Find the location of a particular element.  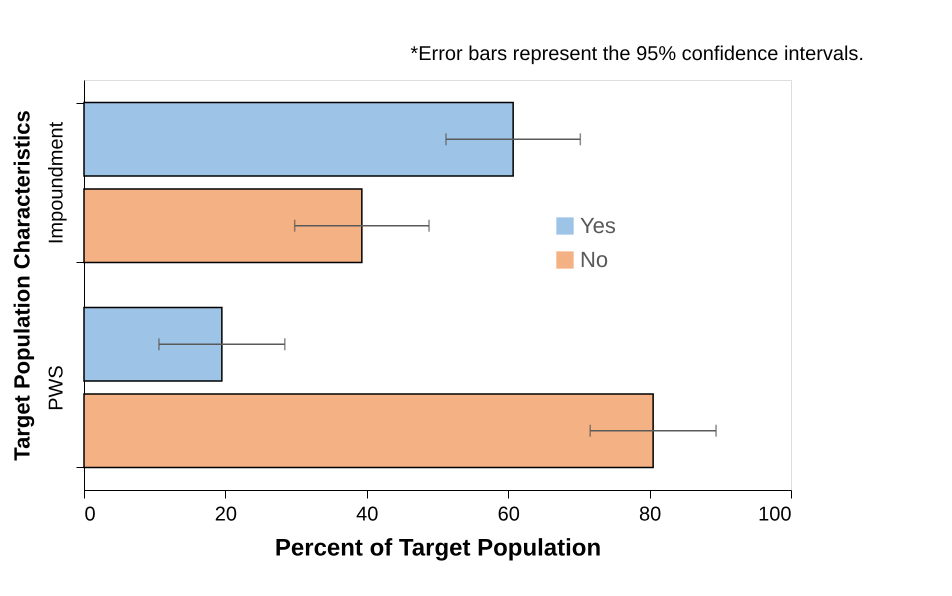

x-tick-label: 0 is located at coordinates (90, 515).